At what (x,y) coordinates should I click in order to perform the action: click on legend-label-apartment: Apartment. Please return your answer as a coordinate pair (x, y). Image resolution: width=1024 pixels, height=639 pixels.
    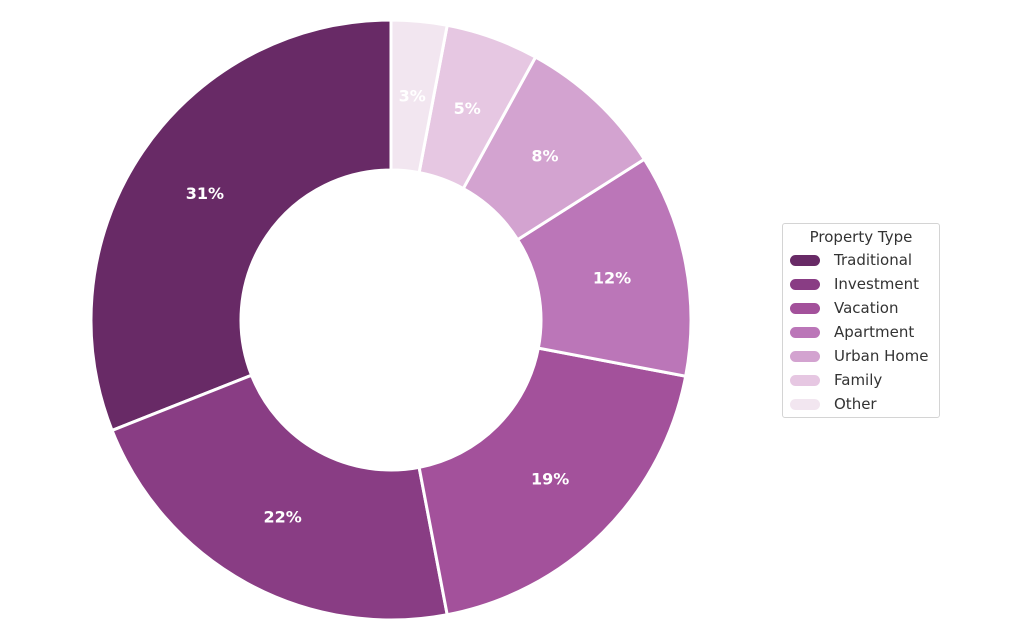
    Looking at the image, I should click on (874, 332).